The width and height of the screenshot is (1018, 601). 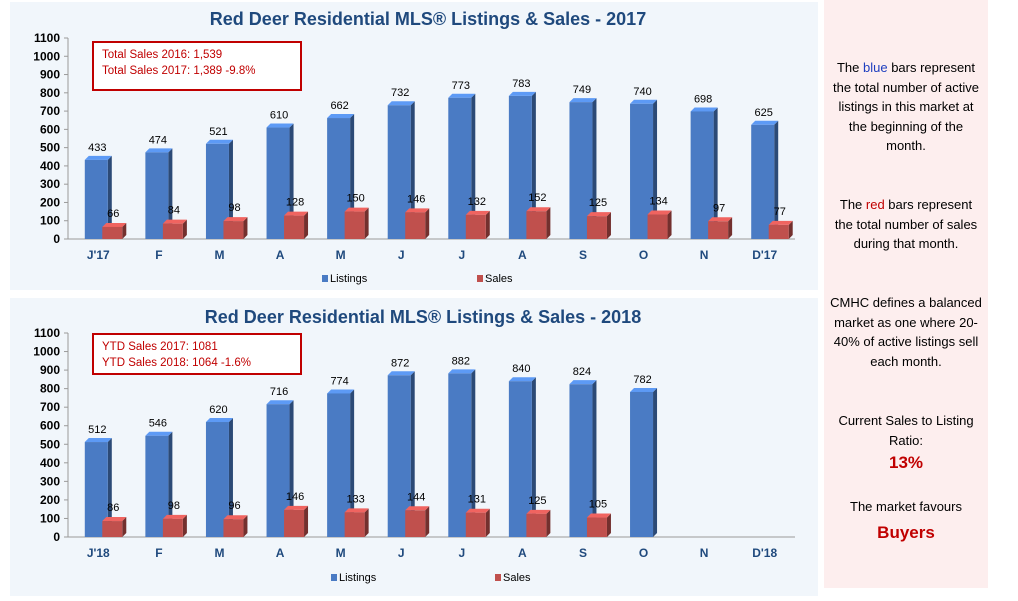 I want to click on x-category-label: A, so click(x=280, y=255).